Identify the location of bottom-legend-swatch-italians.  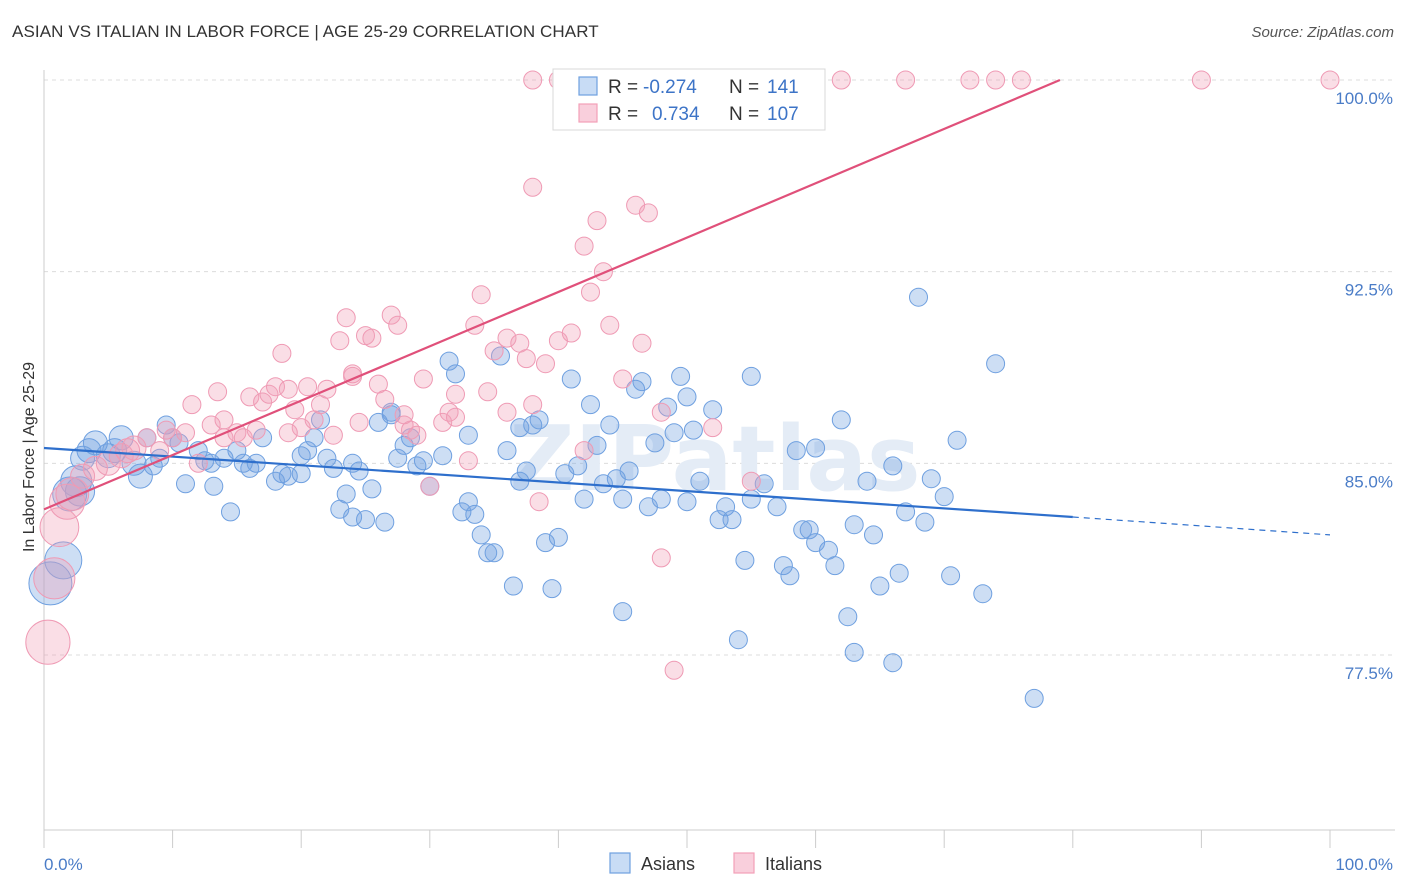
(744, 863).